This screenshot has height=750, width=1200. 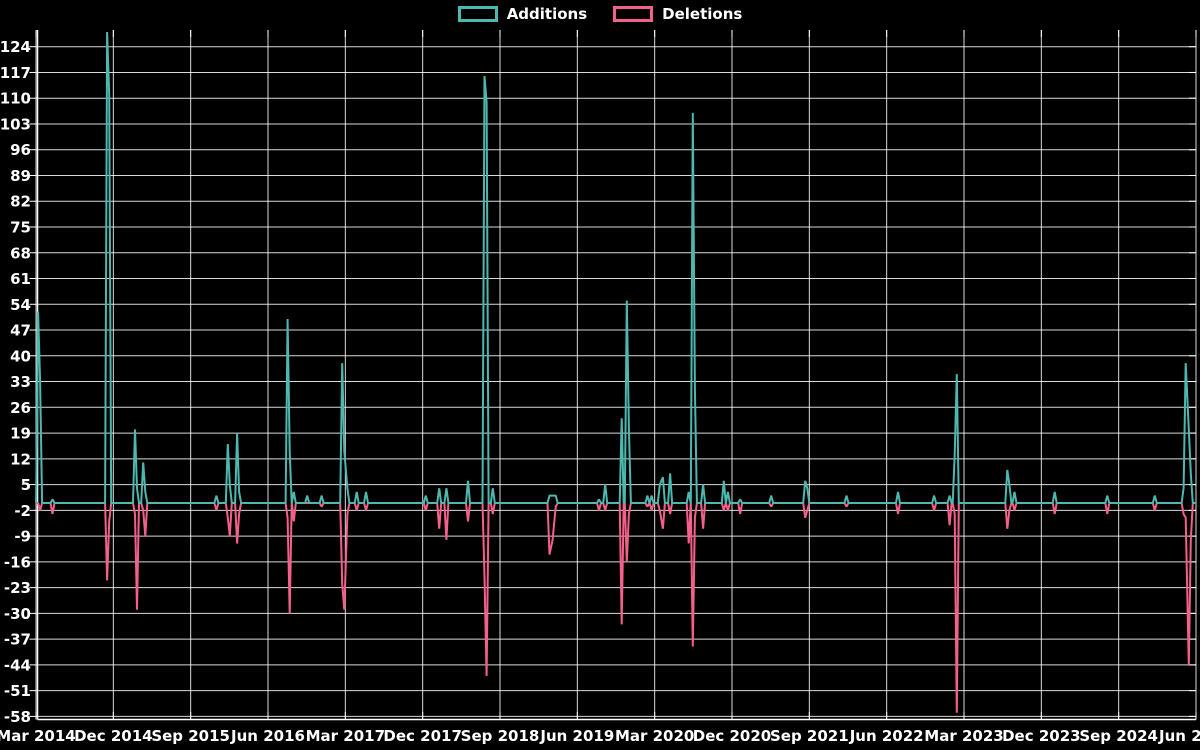 I want to click on y-tick-label: 68, so click(x=20, y=253).